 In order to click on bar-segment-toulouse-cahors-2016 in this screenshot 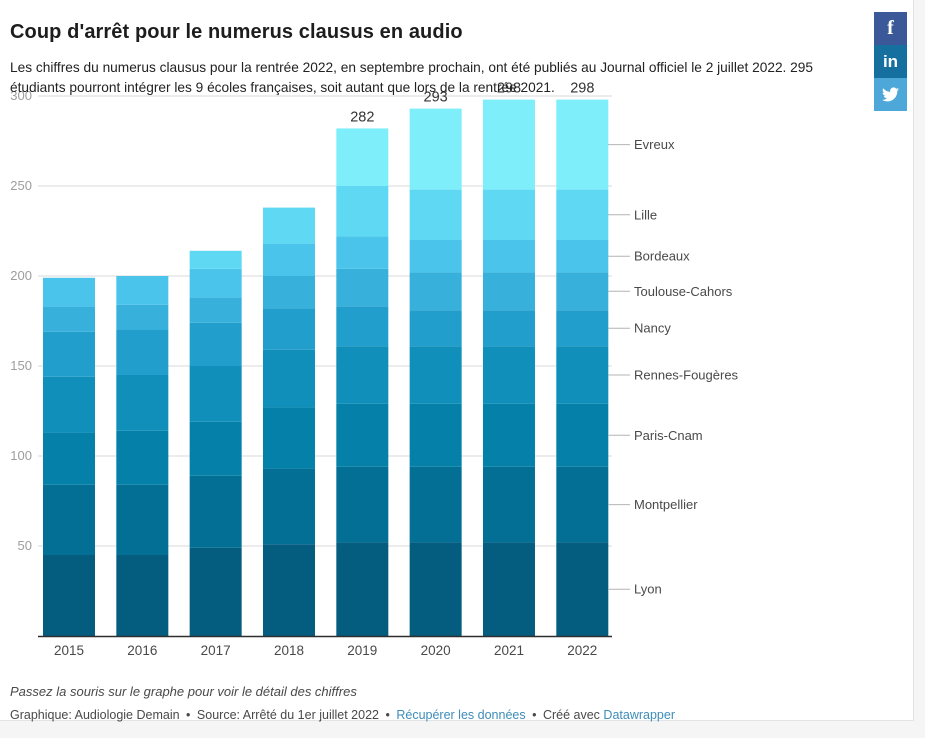, I will do `click(142, 317)`.